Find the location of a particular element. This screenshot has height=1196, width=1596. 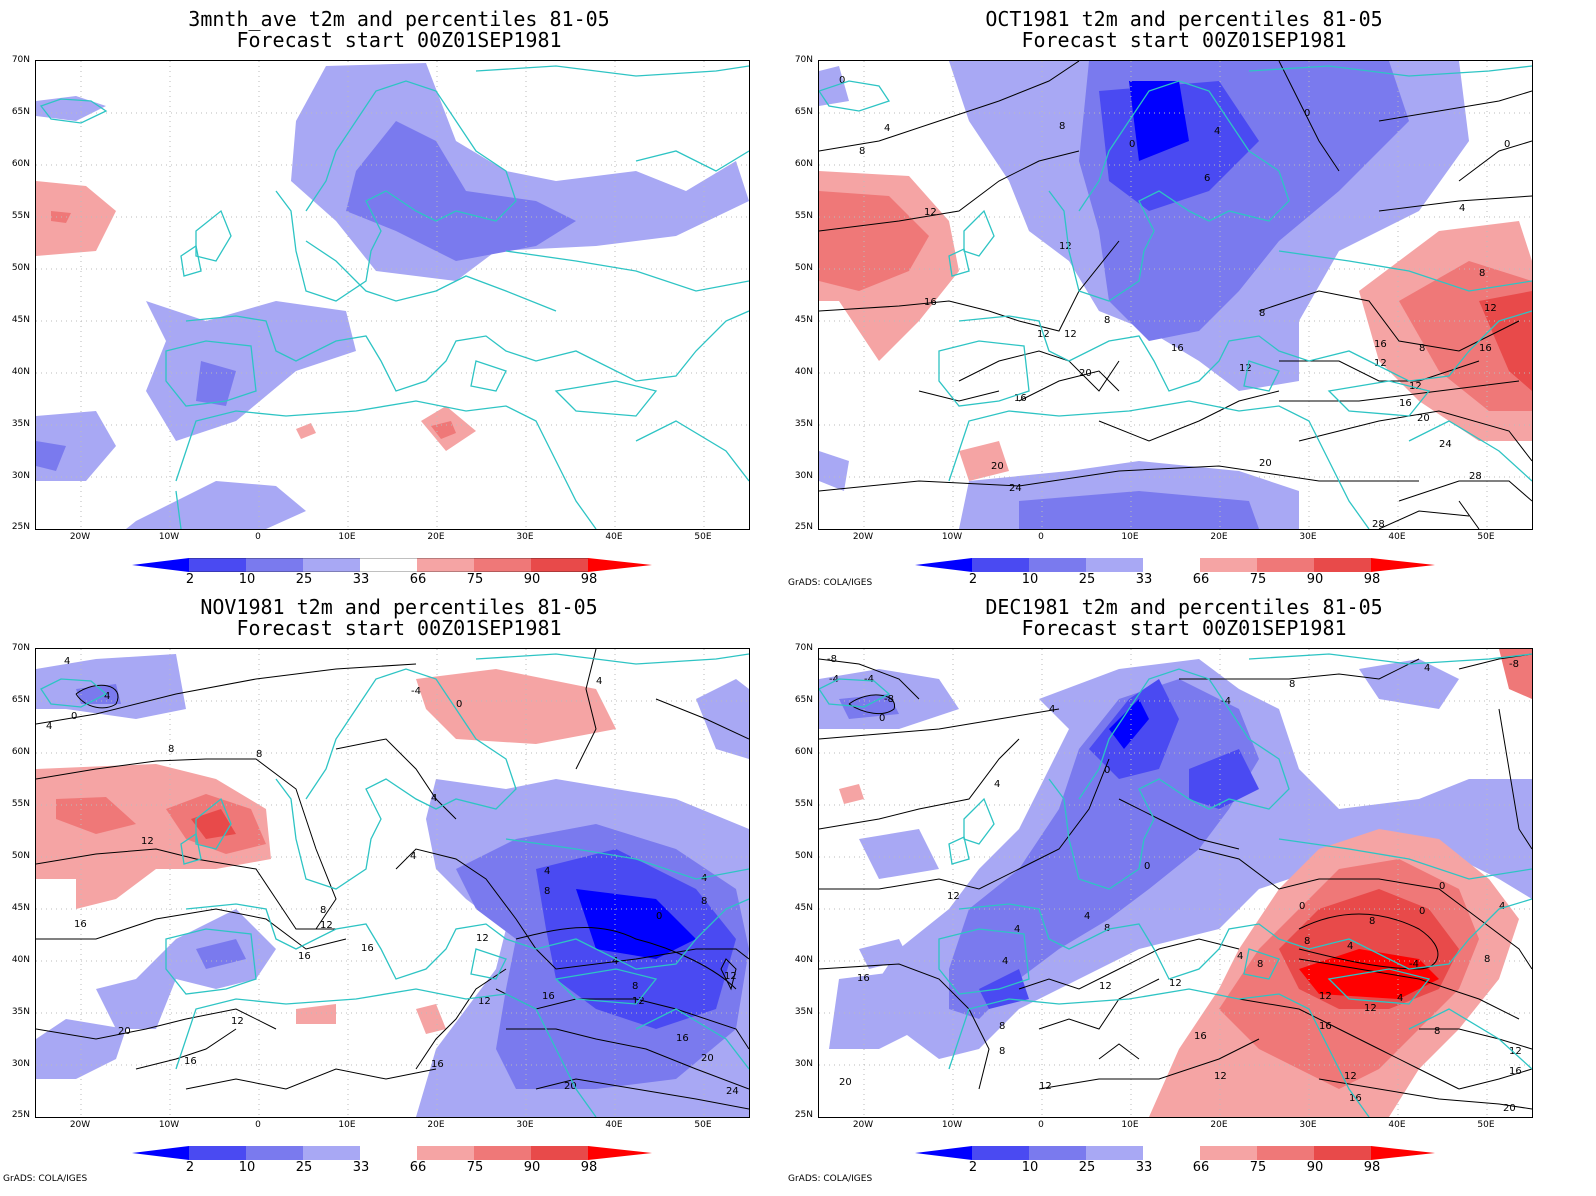

panel-title: NOV1981 t2m and percentiles 81-05 is located at coordinates (399, 607).